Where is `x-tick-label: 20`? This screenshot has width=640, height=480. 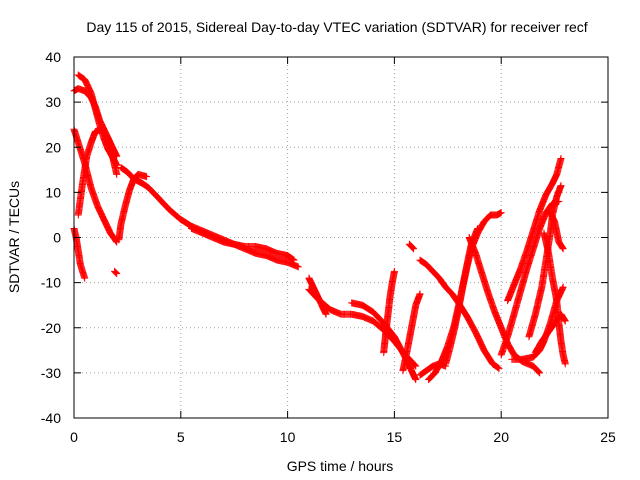 x-tick-label: 20 is located at coordinates (501, 437).